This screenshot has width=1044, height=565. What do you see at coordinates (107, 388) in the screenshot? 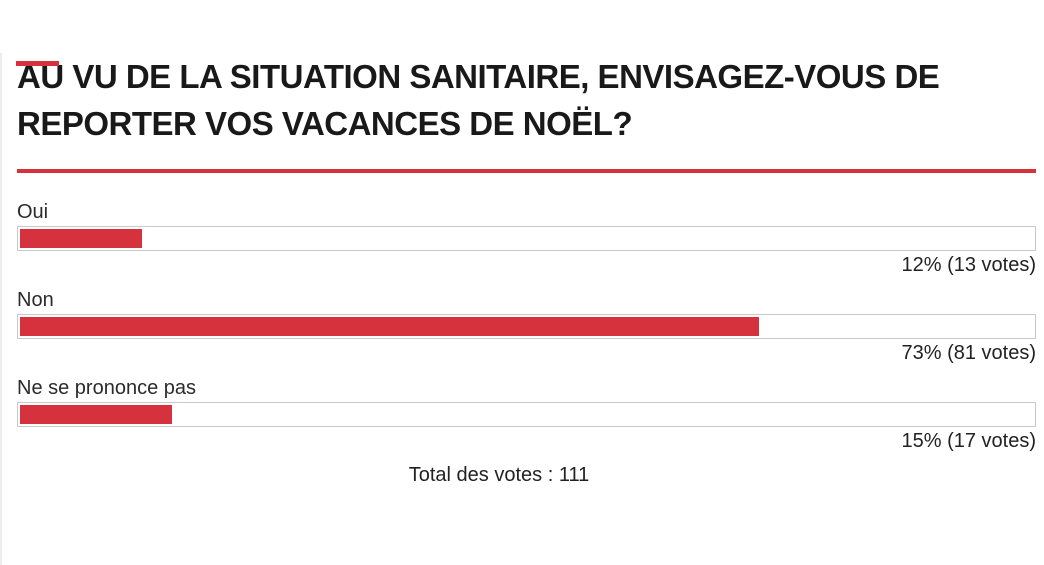
I see `option-label: Ne se prononce pas` at bounding box center [107, 388].